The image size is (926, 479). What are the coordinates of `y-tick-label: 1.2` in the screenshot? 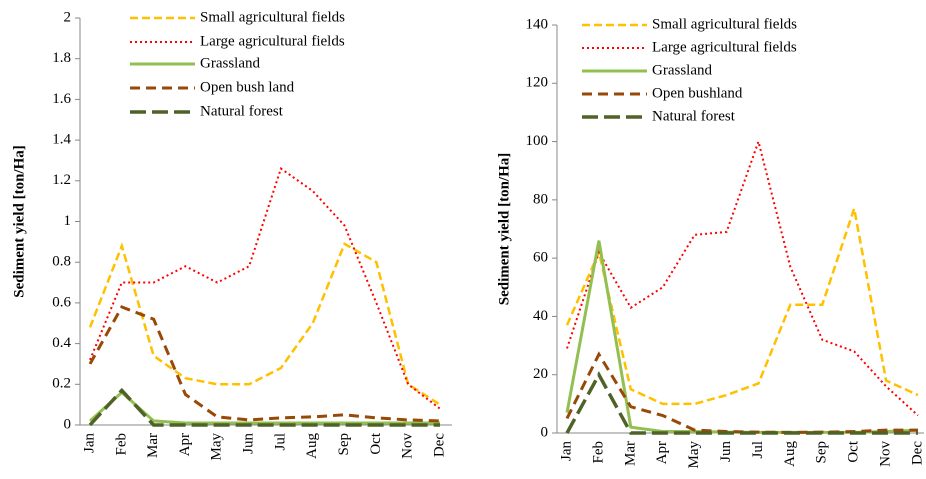 It's located at (61, 180).